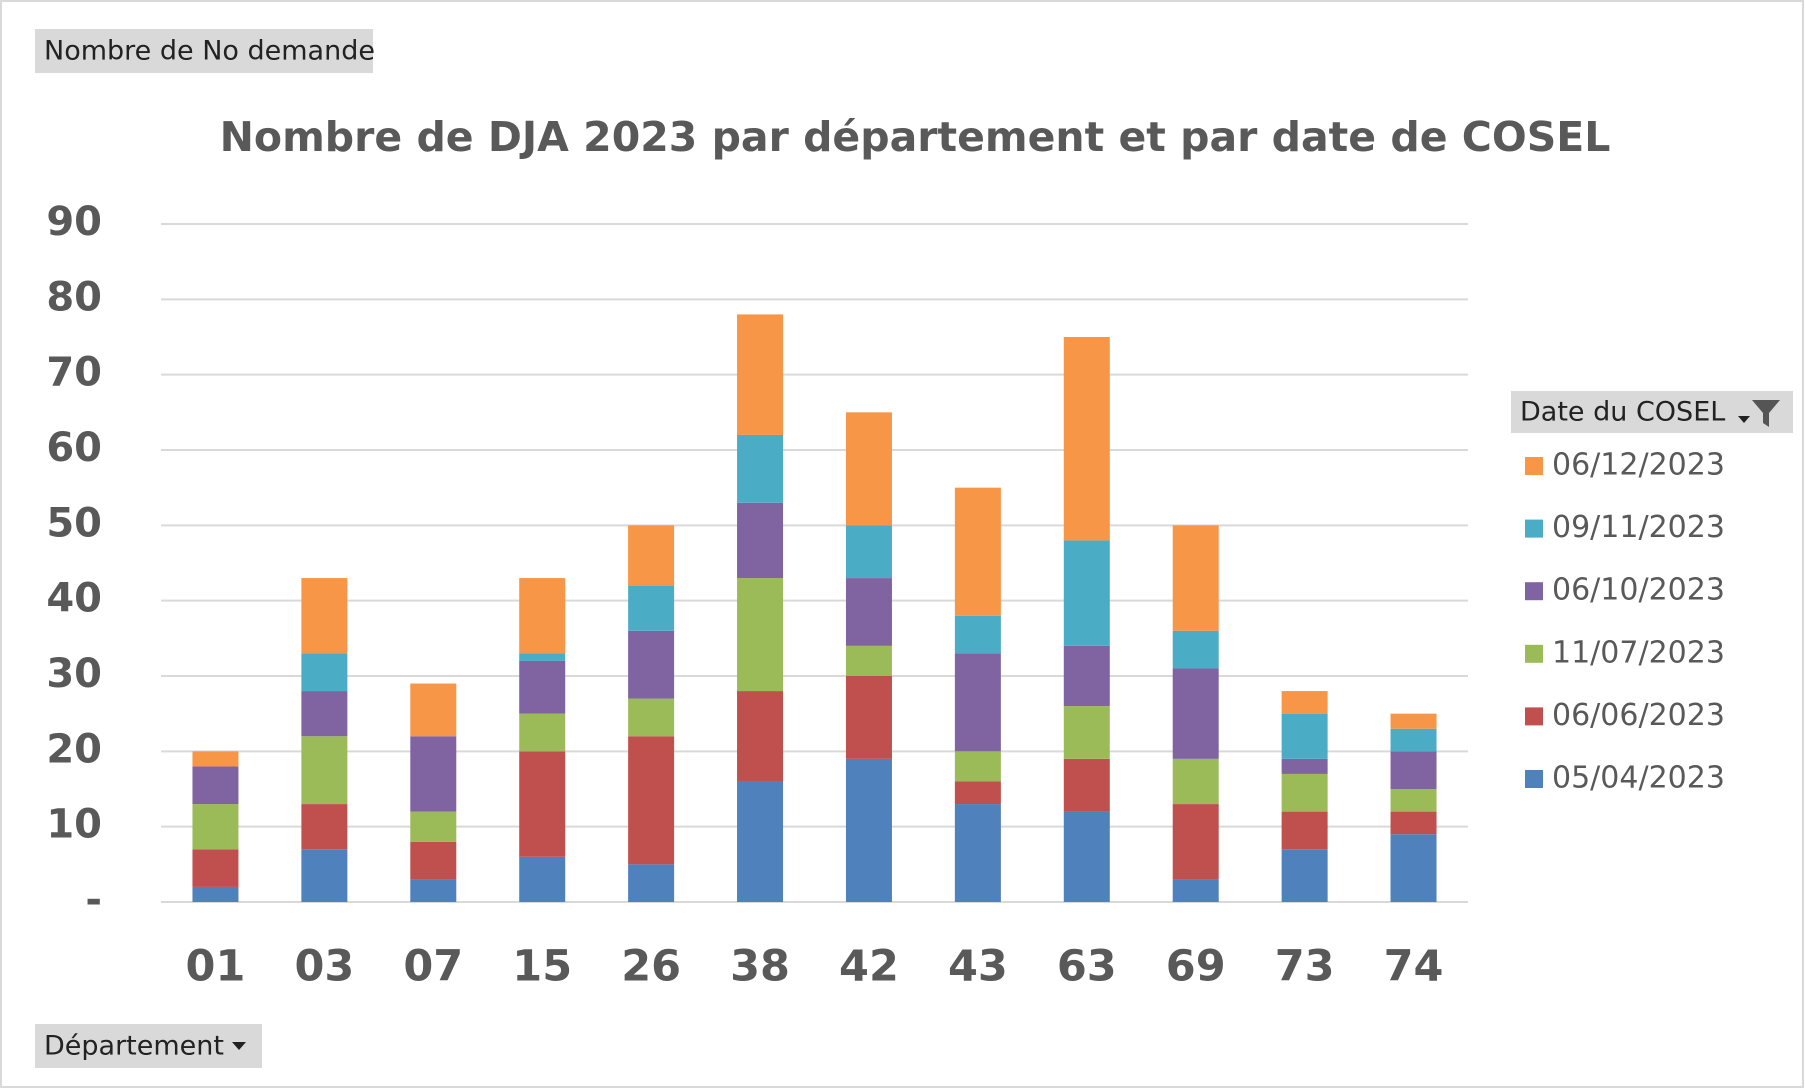  I want to click on y-tick-label: 90, so click(74, 222).